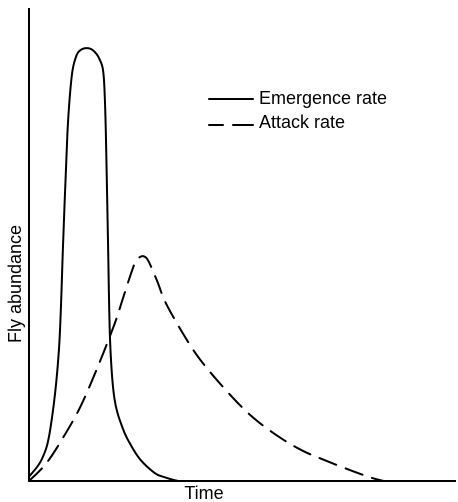  What do you see at coordinates (302, 122) in the screenshot?
I see `legend-label-attack-rate: Attack rate` at bounding box center [302, 122].